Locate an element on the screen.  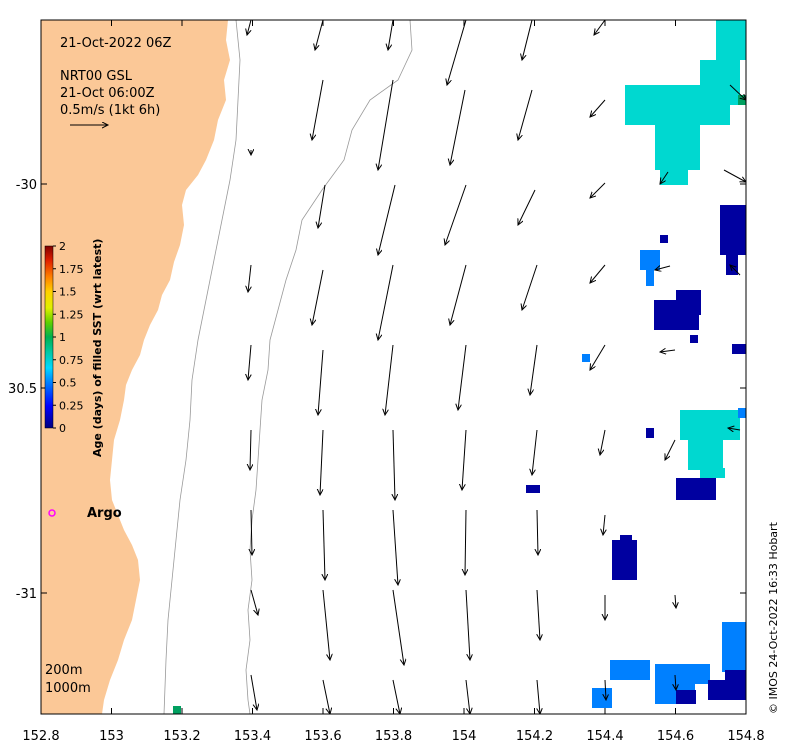
contour-label-1000m: 1000m is located at coordinates (68, 688).